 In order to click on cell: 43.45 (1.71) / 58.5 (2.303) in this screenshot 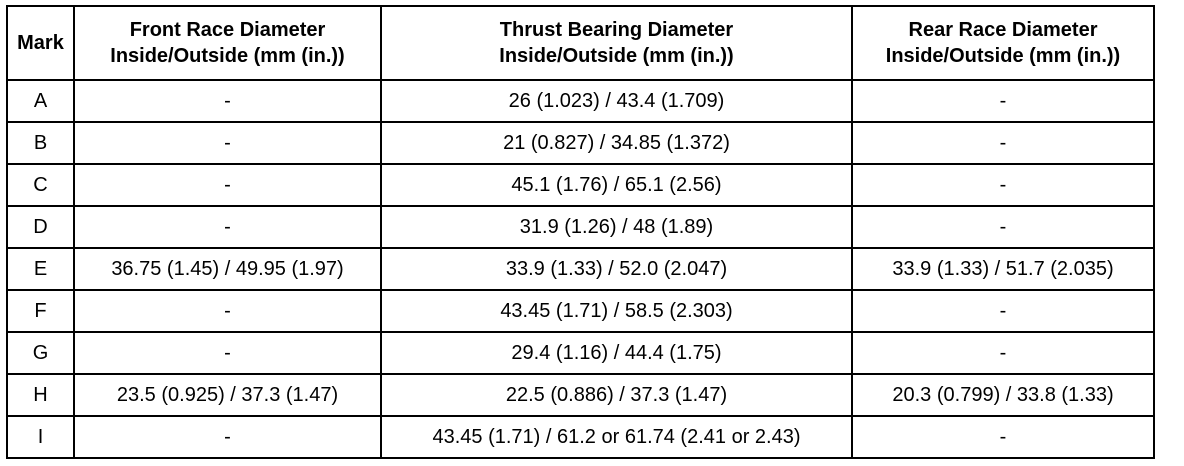, I will do `click(616, 311)`.